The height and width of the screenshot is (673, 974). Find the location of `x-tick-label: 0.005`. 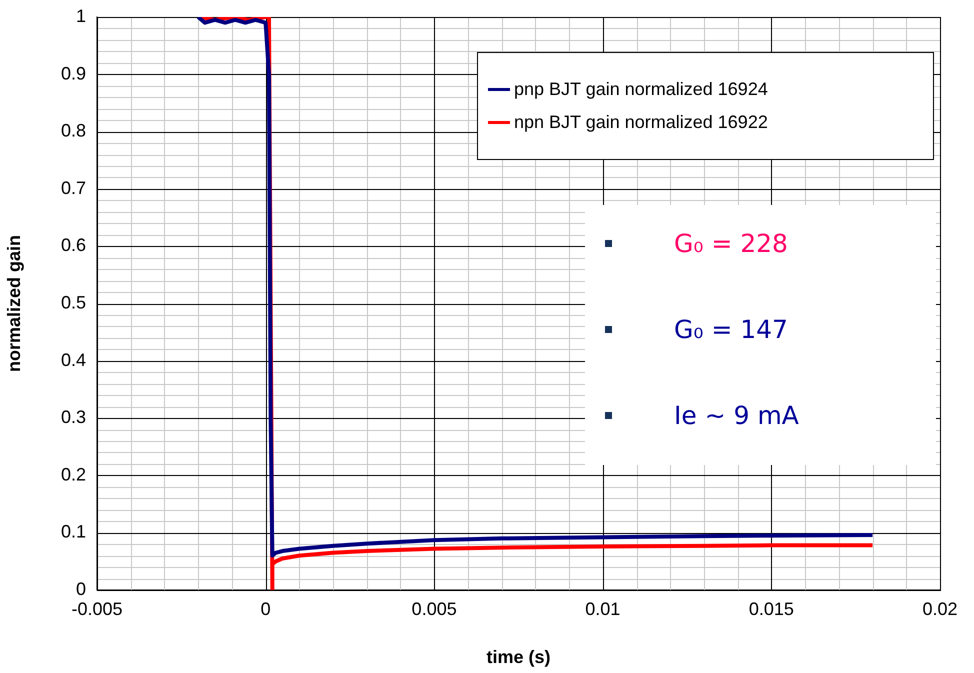

x-tick-label: 0.005 is located at coordinates (434, 608).